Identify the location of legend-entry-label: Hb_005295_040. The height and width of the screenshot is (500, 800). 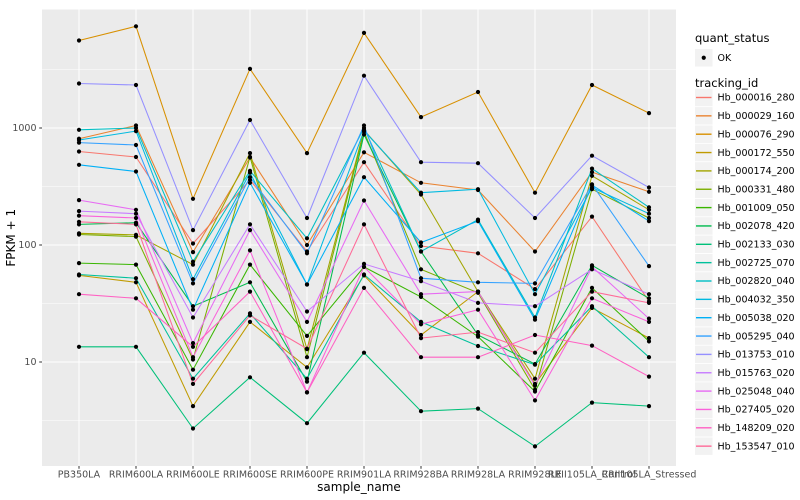
(756, 336).